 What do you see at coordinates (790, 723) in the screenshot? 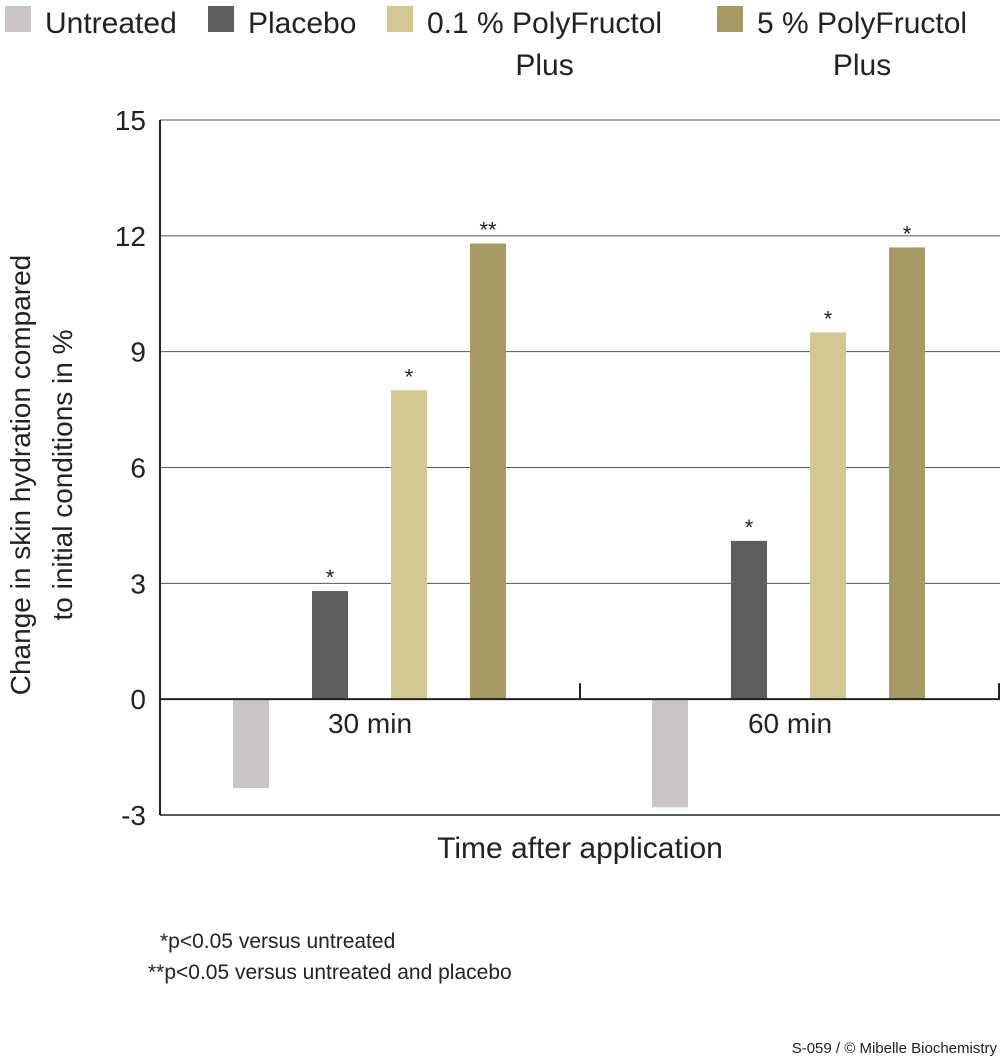
I see `x-category-label: 60 min` at bounding box center [790, 723].